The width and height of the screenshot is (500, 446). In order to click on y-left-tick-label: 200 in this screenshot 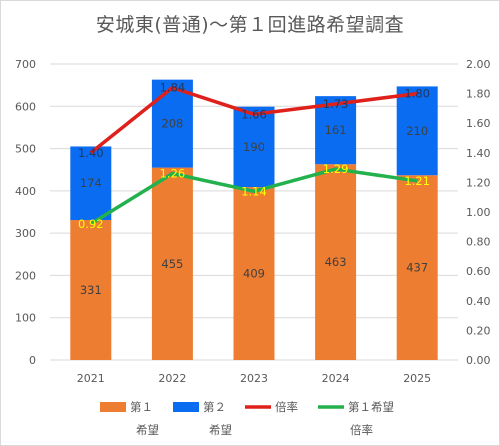, I will do `click(25, 275)`.